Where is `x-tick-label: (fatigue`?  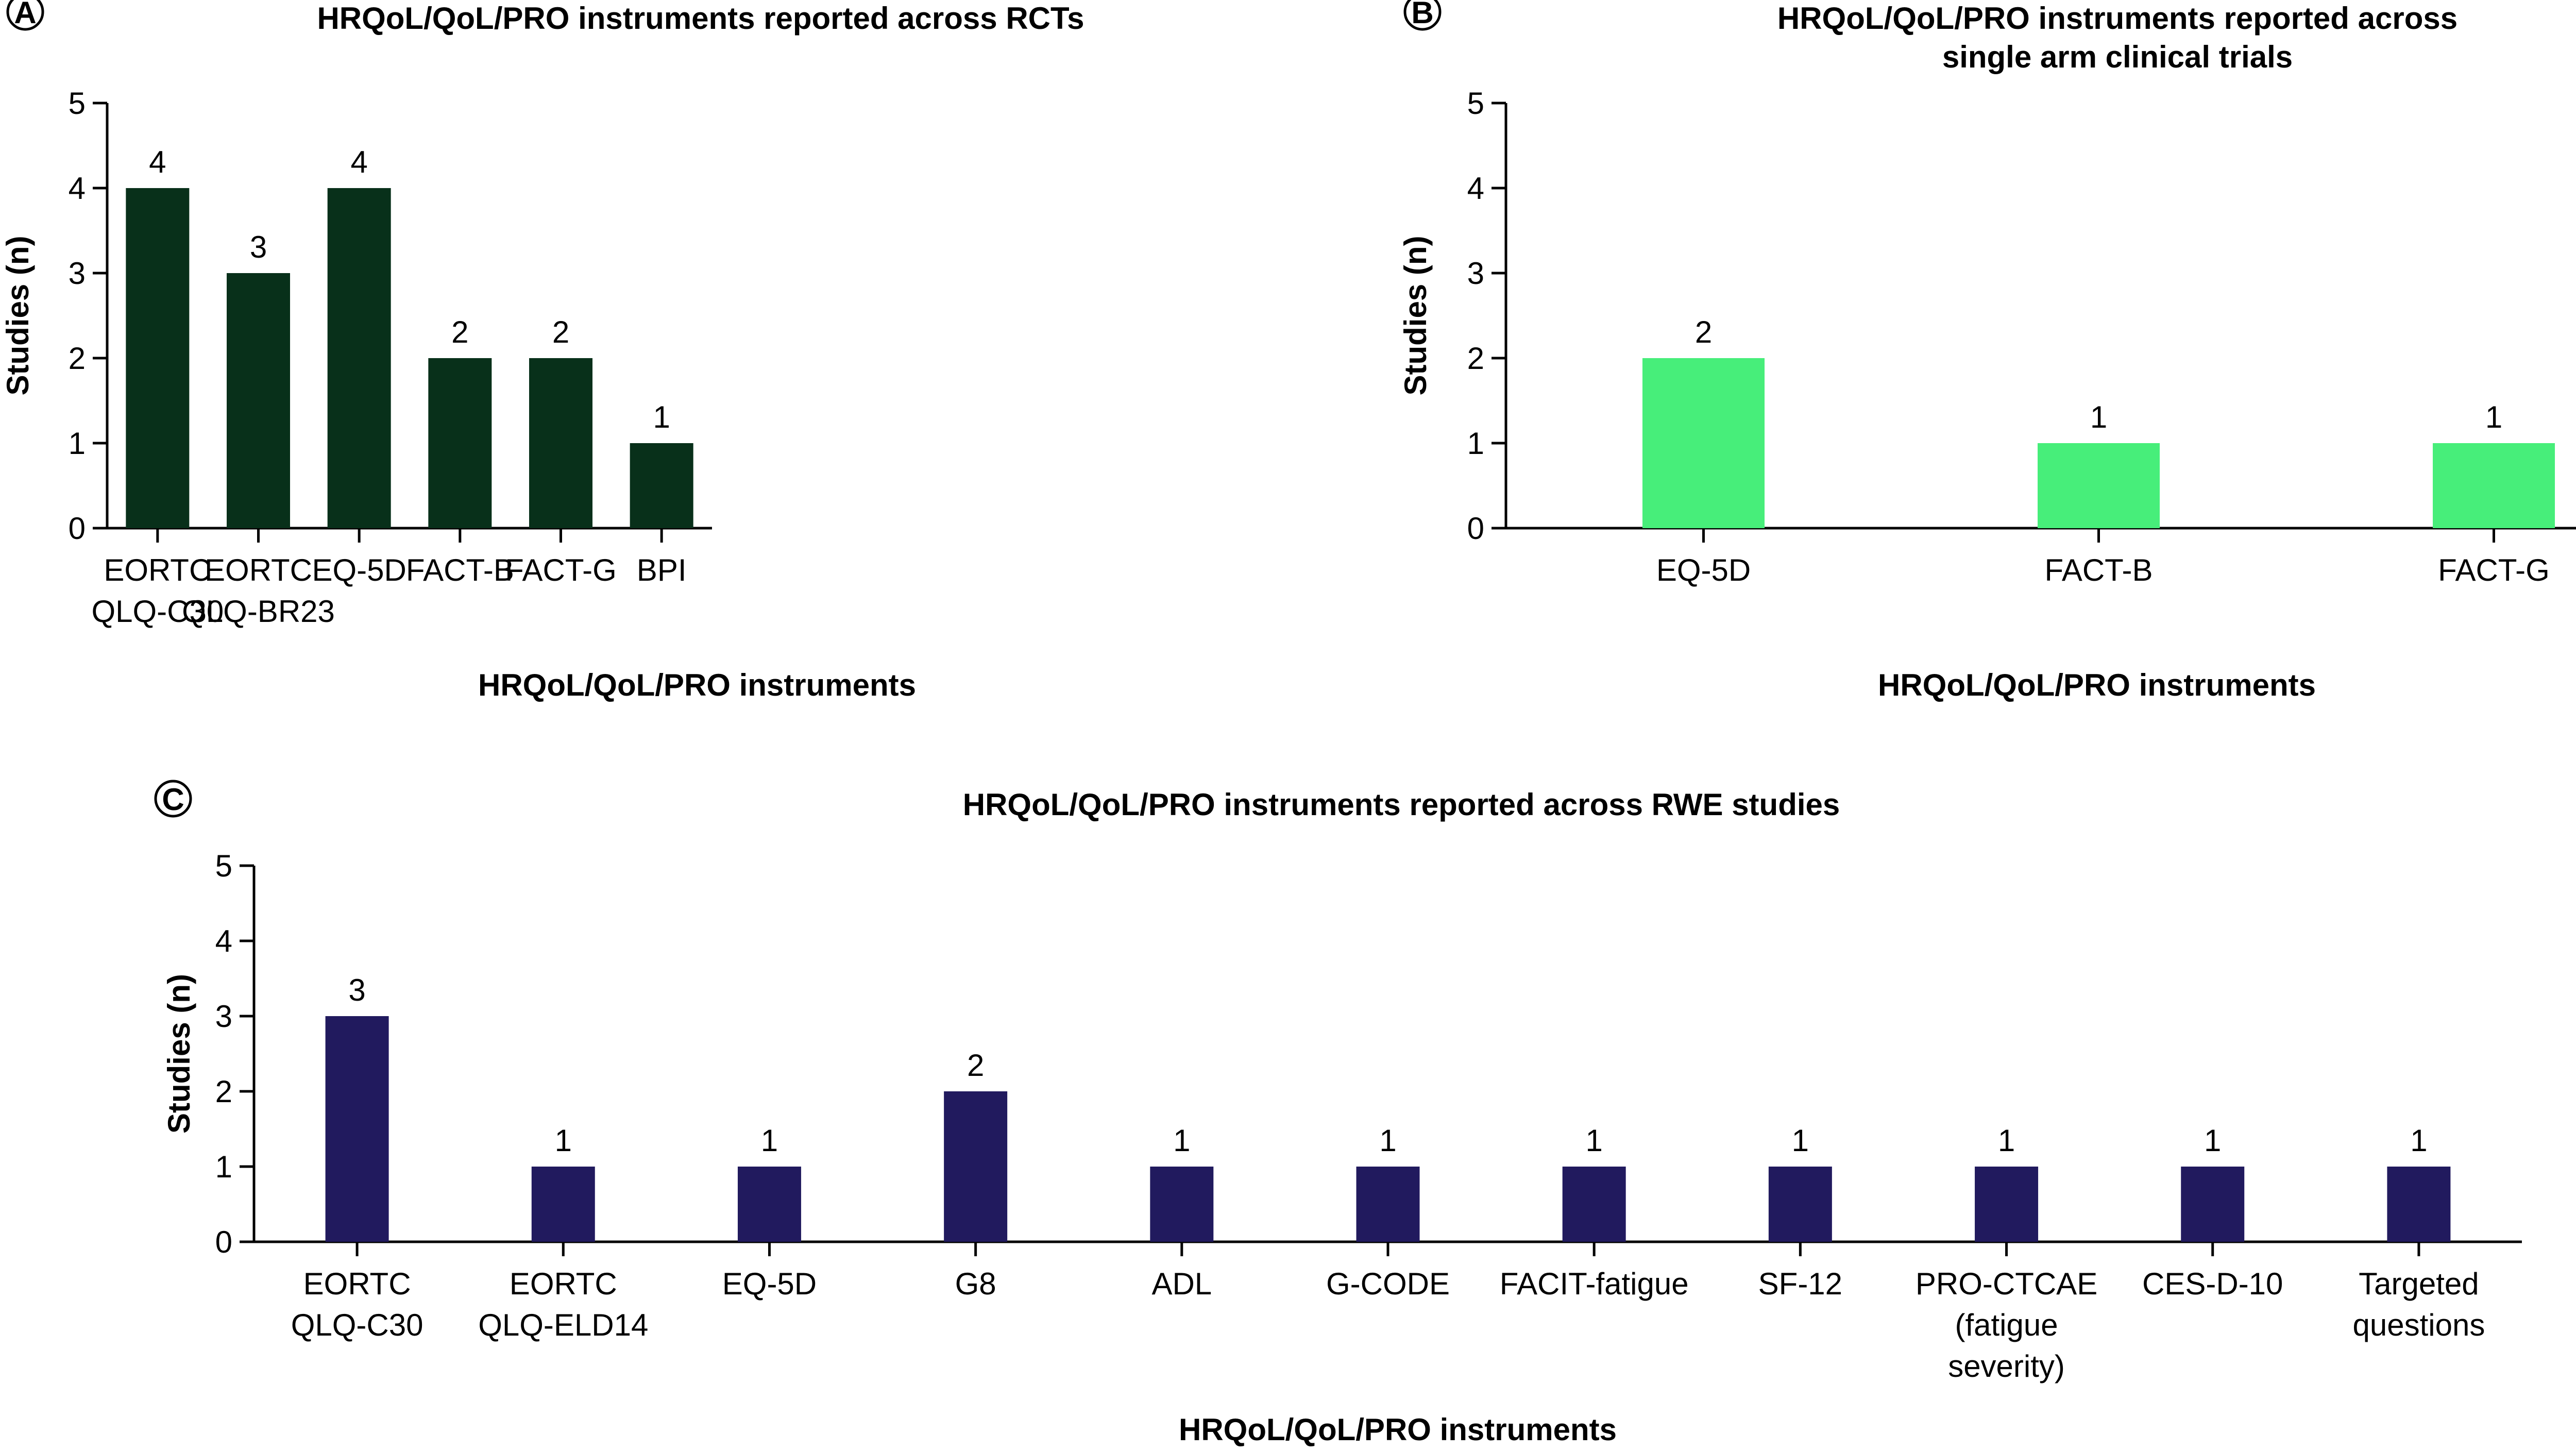 x-tick-label: (fatigue is located at coordinates (2006, 1325).